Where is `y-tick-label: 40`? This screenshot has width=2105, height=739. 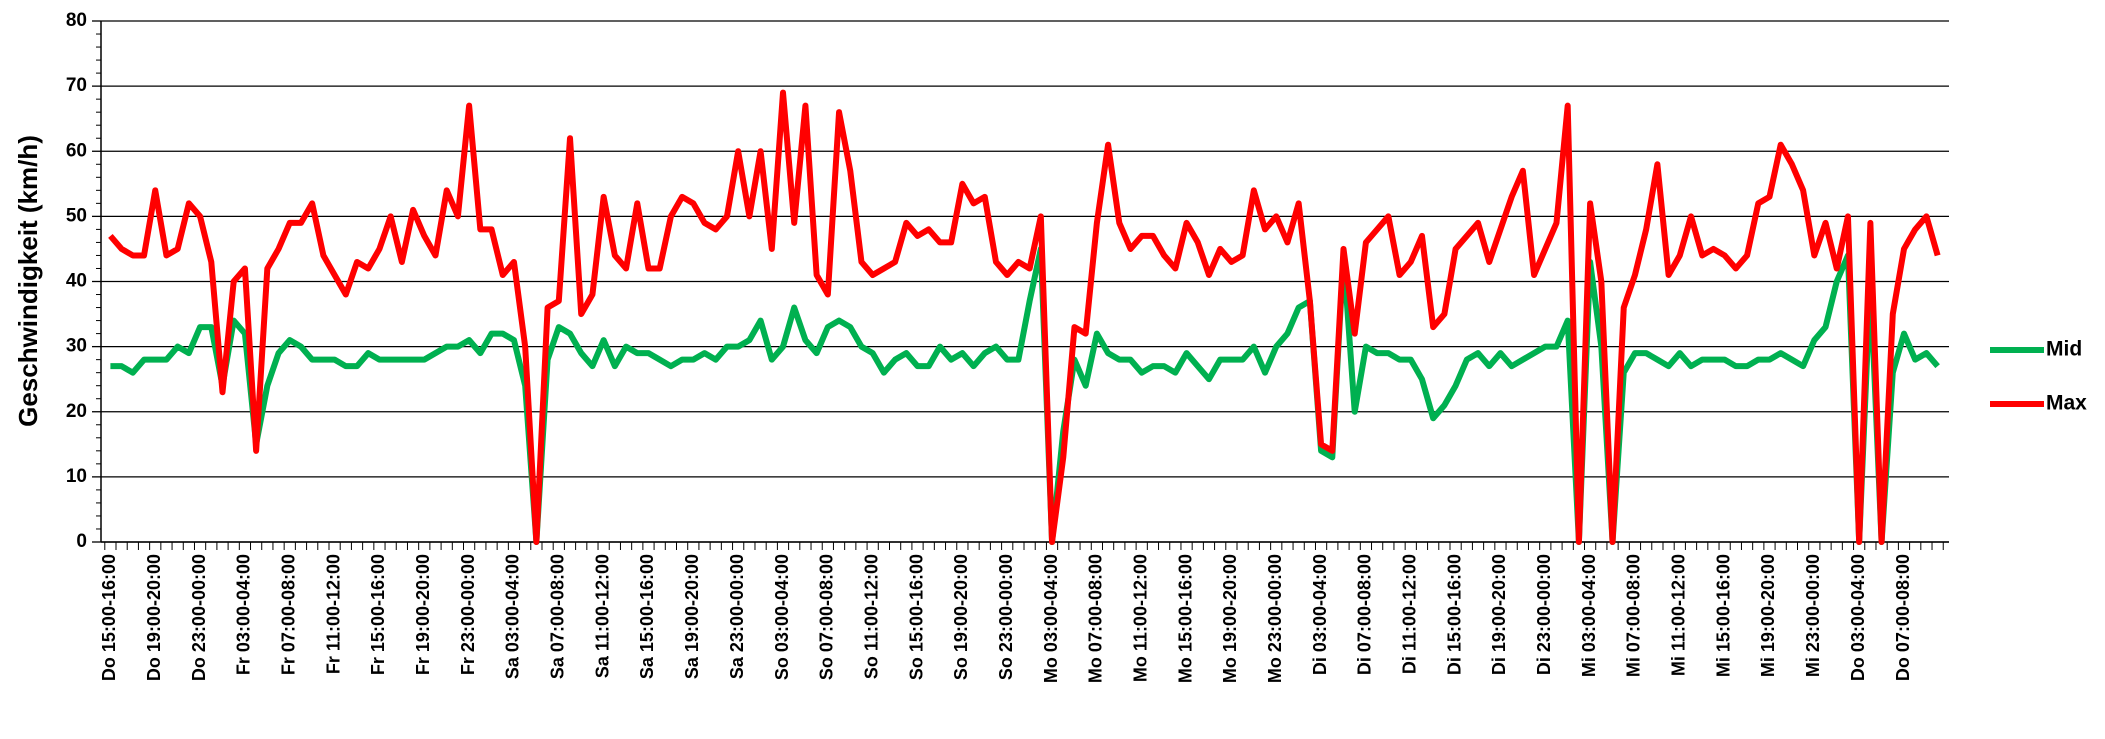 y-tick-label: 40 is located at coordinates (76, 281).